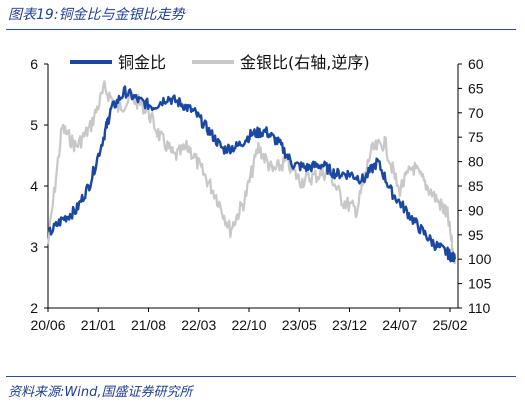 The image size is (525, 405). What do you see at coordinates (261, 376) in the screenshot?
I see `footer-divider` at bounding box center [261, 376].